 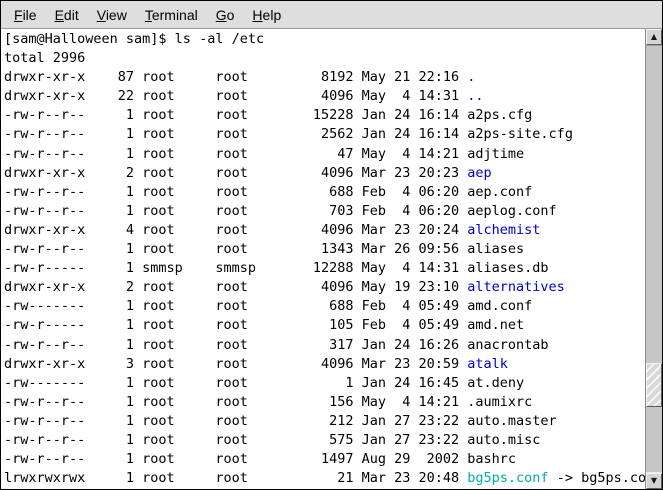 I want to click on down-arrow-icon: ▼, so click(x=654, y=480).